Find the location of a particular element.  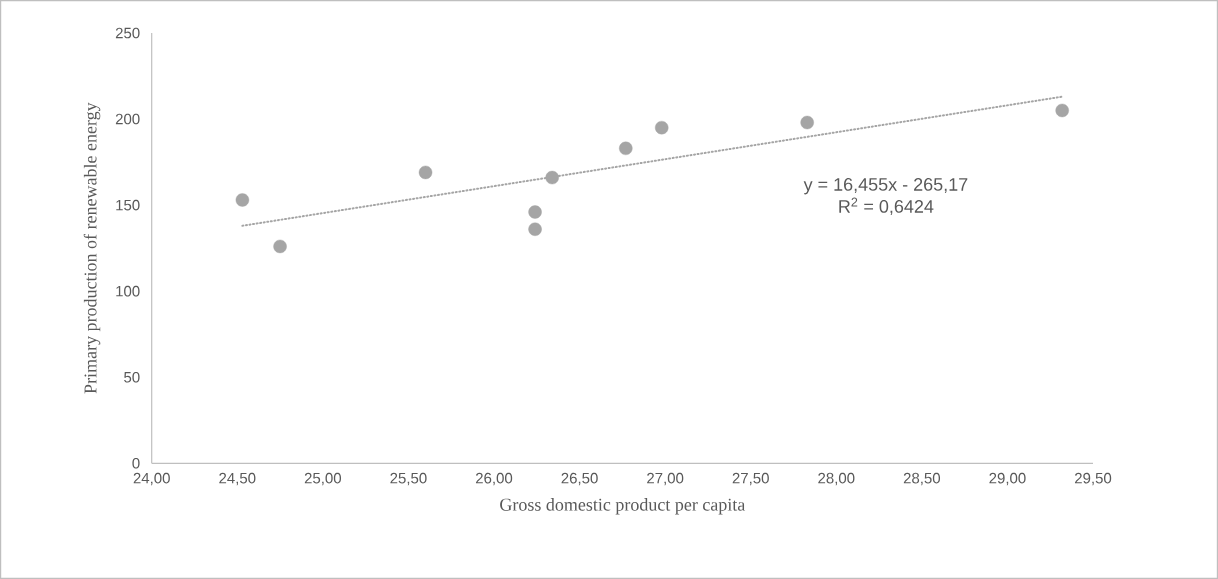

x-tick-label: 29,50 is located at coordinates (1093, 479).